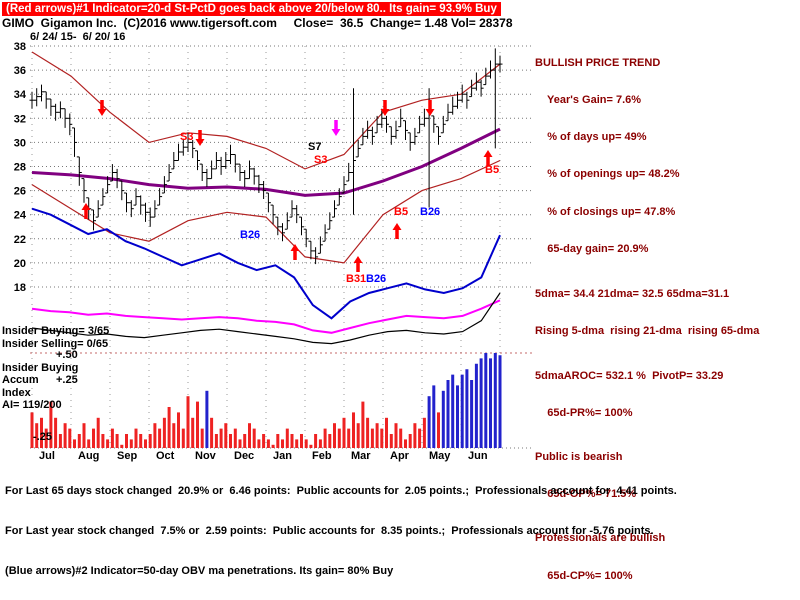 The image size is (800, 600). Describe the element at coordinates (20, 119) in the screenshot. I see `svg-text: 32` at that location.